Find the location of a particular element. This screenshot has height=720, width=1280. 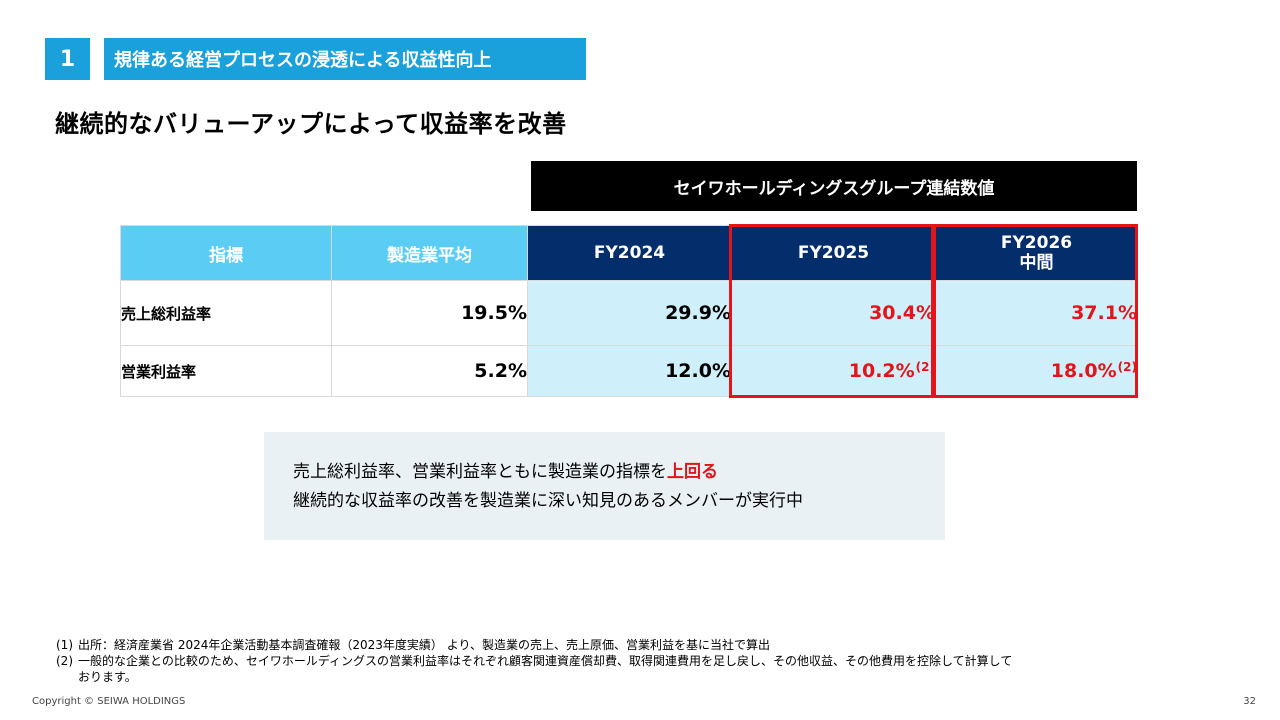

cell-fy2026: 18.0%(2) is located at coordinates (1036, 371).